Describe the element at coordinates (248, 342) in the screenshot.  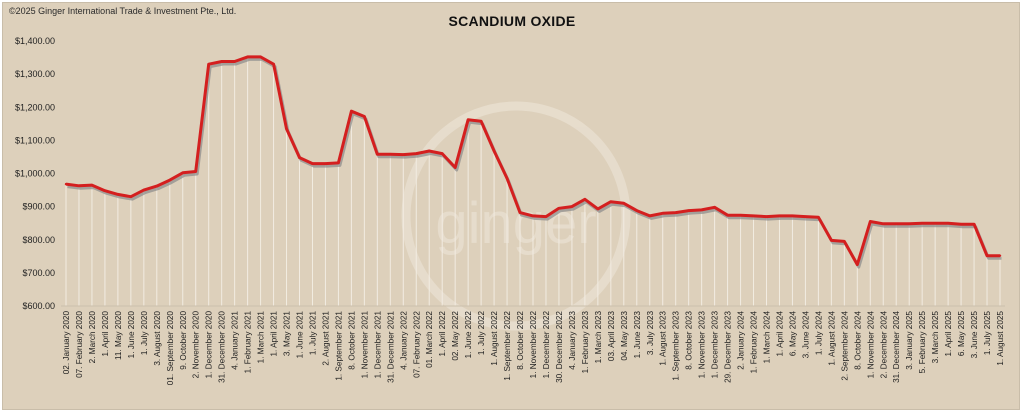
I see `x-tick-label: 1. February 2021` at that location.